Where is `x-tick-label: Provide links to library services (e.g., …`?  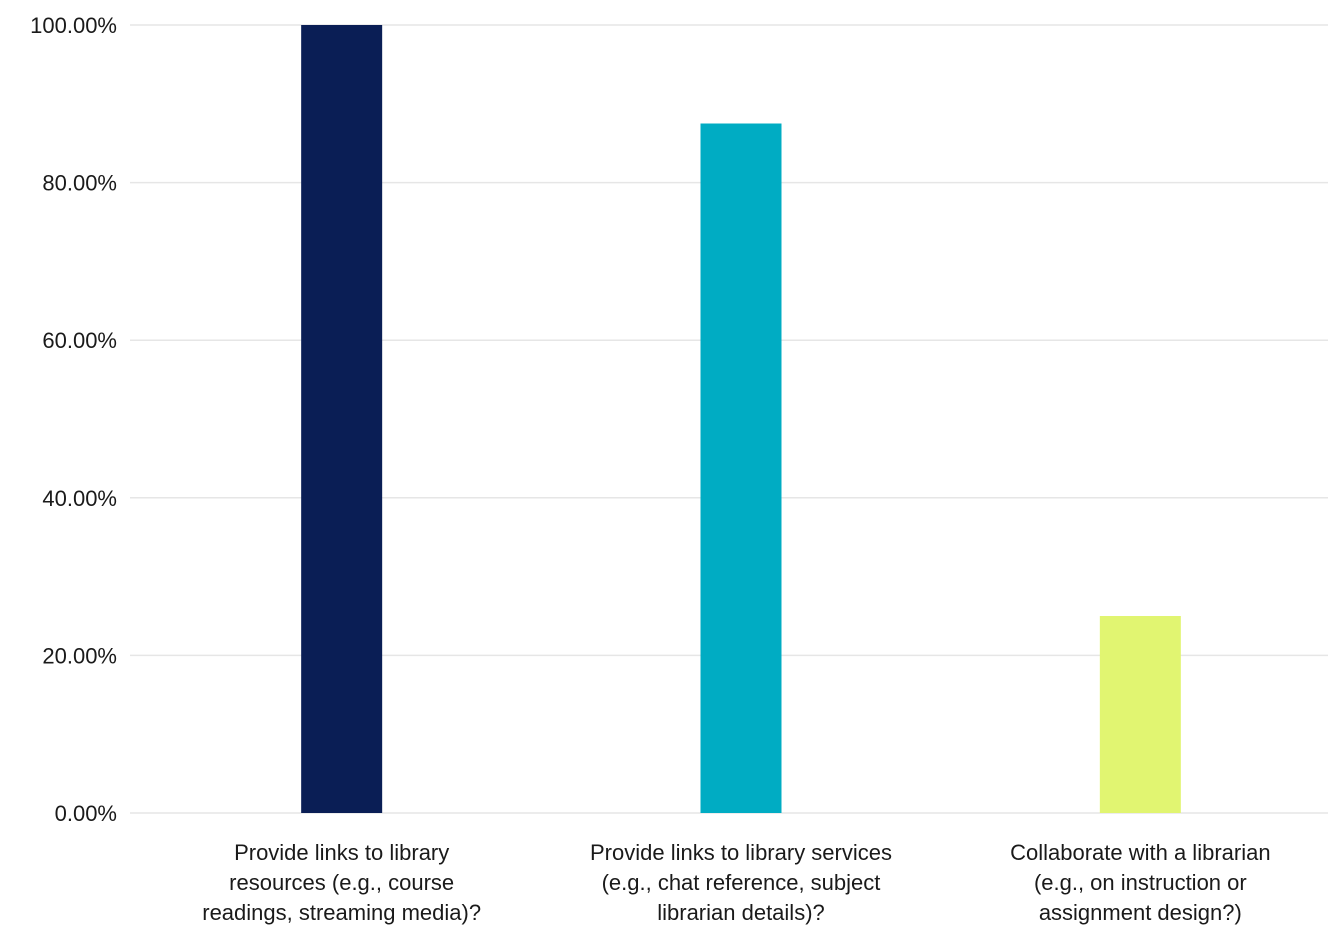
x-tick-label: Provide links to library services (e.g., … is located at coordinates (741, 882).